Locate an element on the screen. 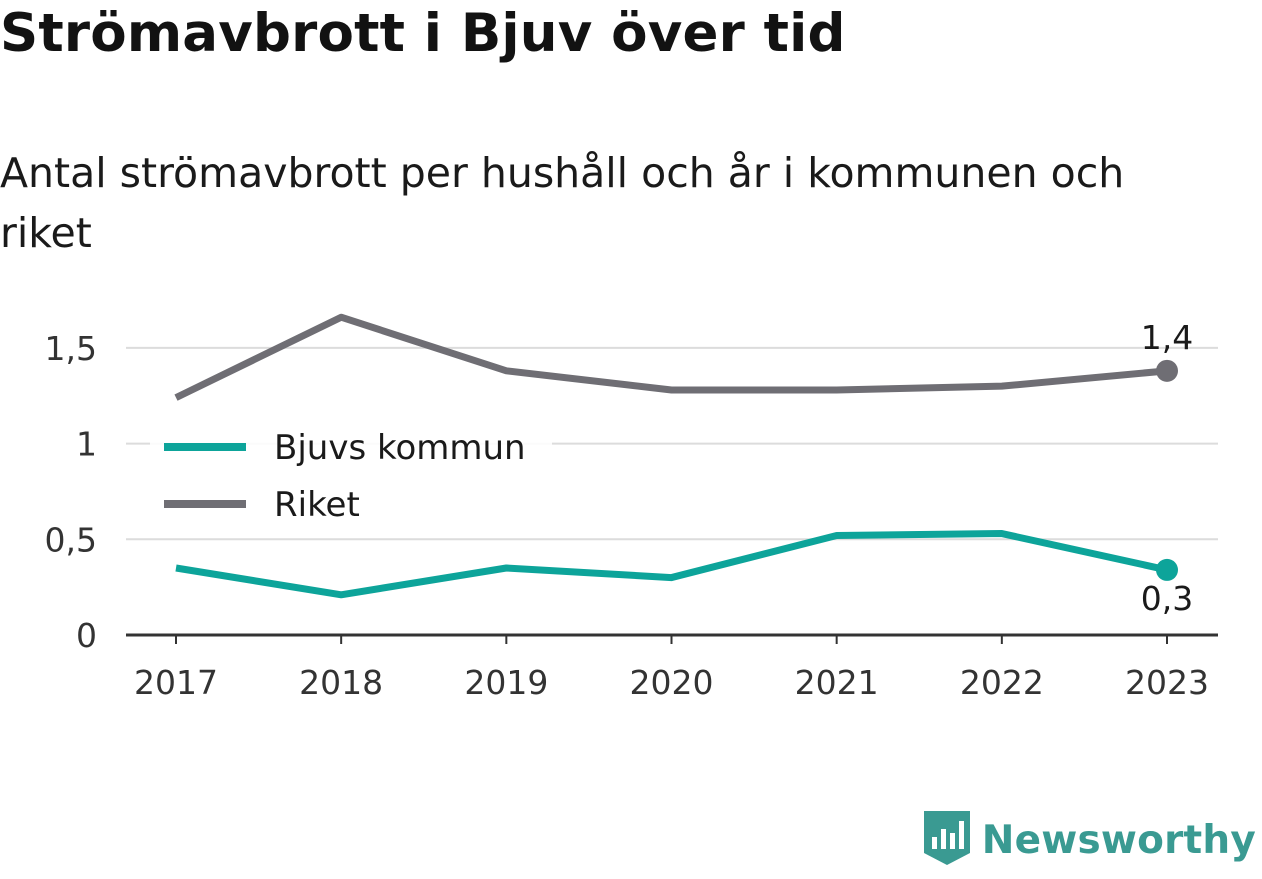 The width and height of the screenshot is (1262, 879). x-tick-label: 2018 is located at coordinates (341, 682).